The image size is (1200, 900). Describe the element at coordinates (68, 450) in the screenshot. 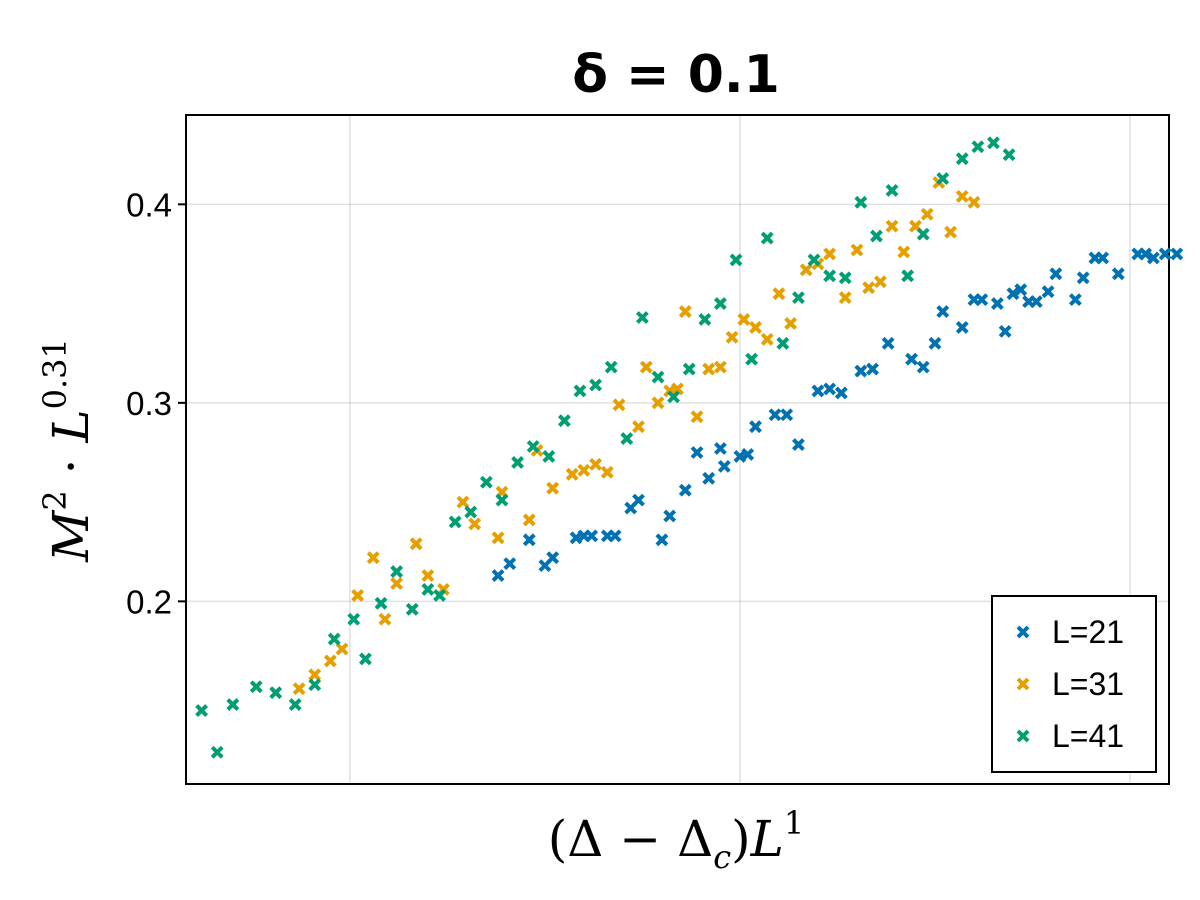

I see `y-axis-label: M2 · L0.31` at that location.